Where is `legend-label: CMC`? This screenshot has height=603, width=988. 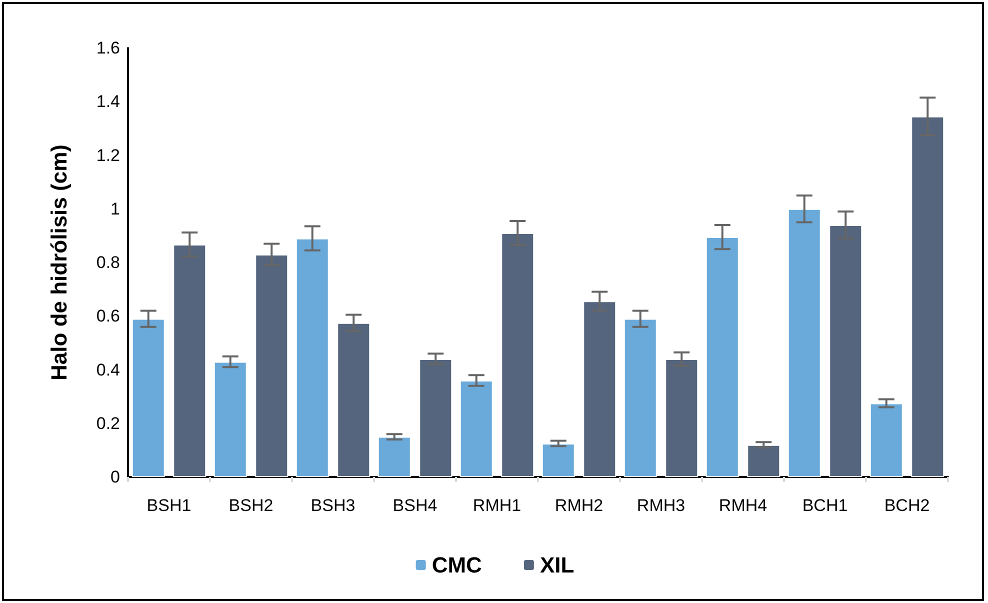 legend-label: CMC is located at coordinates (457, 565).